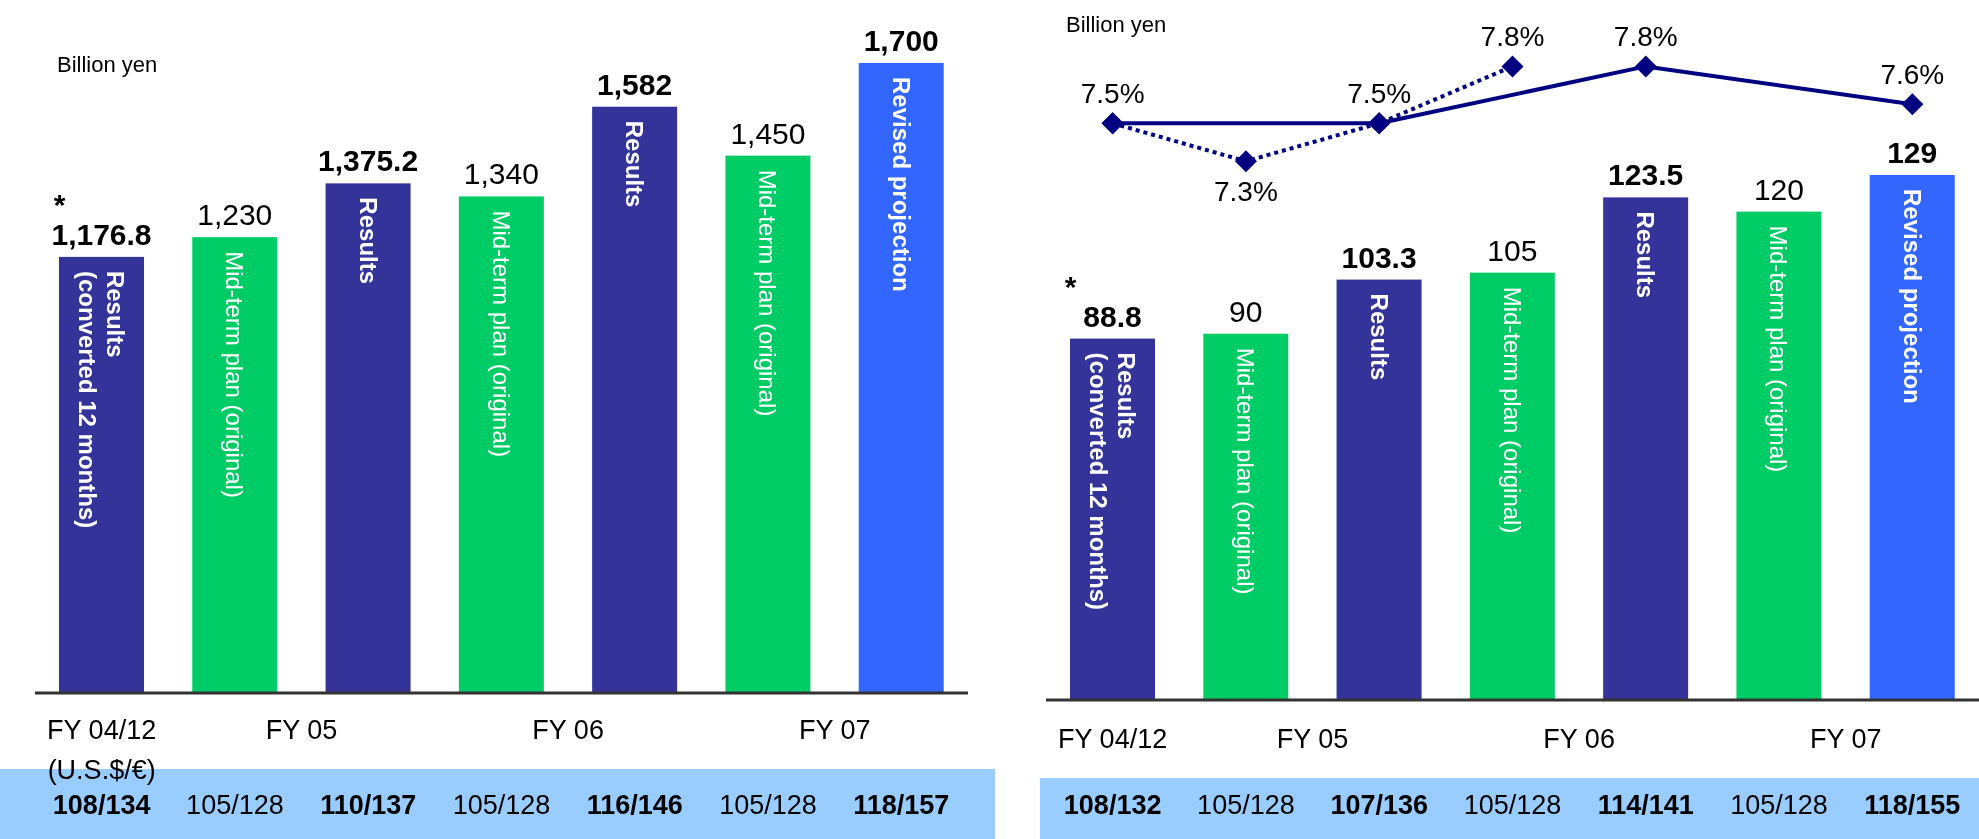 The image size is (1979, 839). I want to click on data-label: 1,230, so click(235, 215).